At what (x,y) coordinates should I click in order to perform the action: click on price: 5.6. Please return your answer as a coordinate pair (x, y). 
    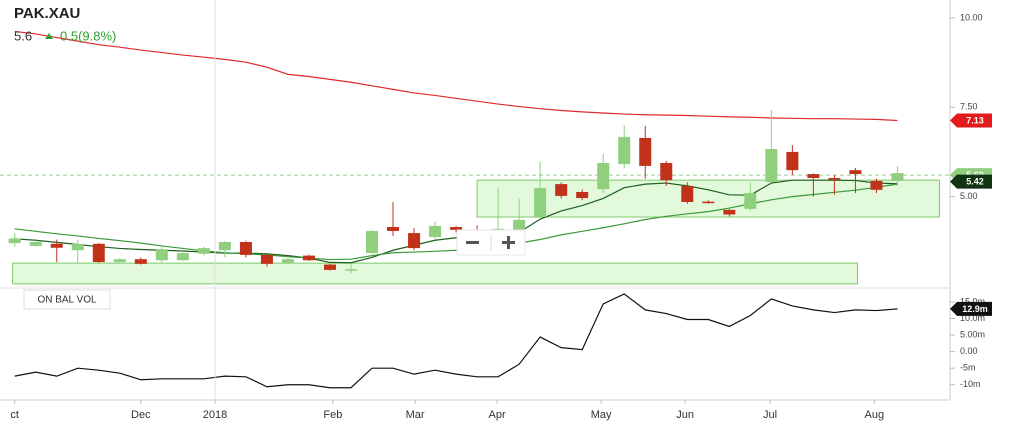
    Looking at the image, I should click on (23, 35).